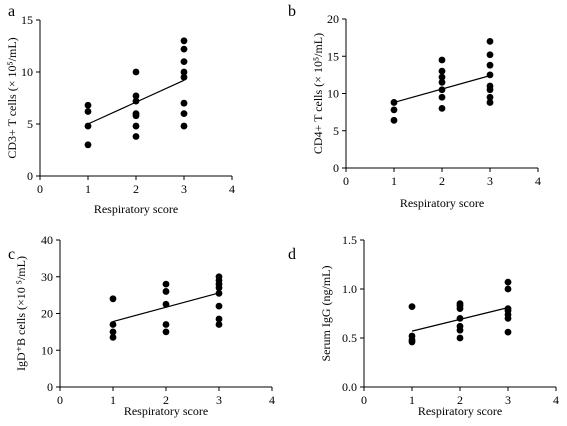 This screenshot has height=426, width=567. What do you see at coordinates (12, 97) in the screenshot?
I see `y-axis-label: CD3+ T cells (× 10⁵/mL)` at bounding box center [12, 97].